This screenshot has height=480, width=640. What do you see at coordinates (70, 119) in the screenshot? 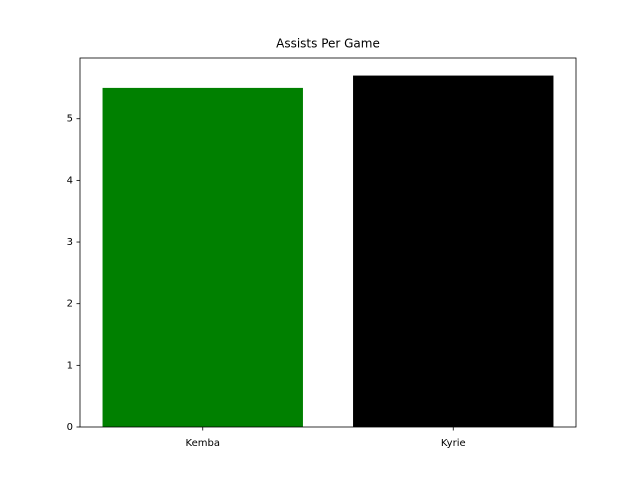
I see `y-tick-label: 5` at bounding box center [70, 119].